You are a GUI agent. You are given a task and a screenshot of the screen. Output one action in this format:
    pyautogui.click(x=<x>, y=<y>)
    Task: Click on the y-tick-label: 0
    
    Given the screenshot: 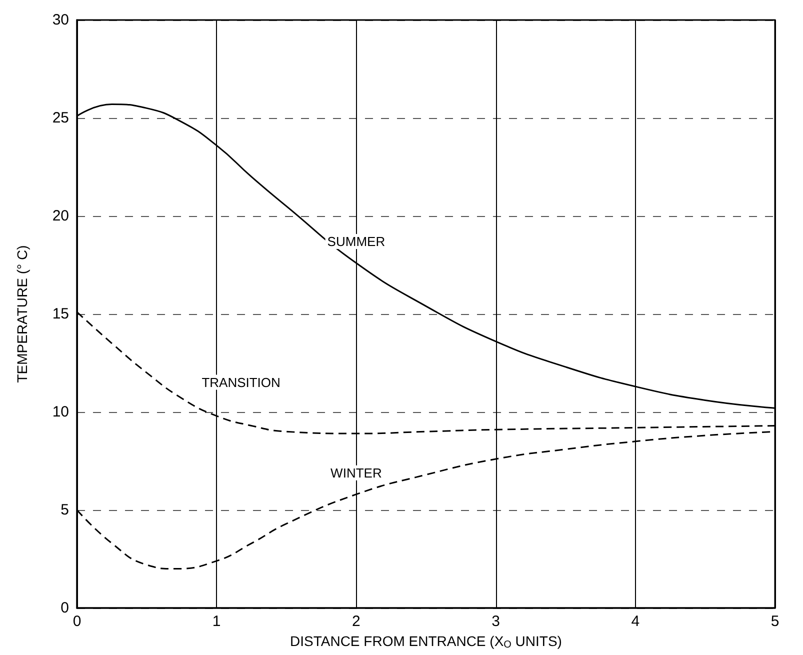 What is the action you would take?
    pyautogui.click(x=64, y=608)
    